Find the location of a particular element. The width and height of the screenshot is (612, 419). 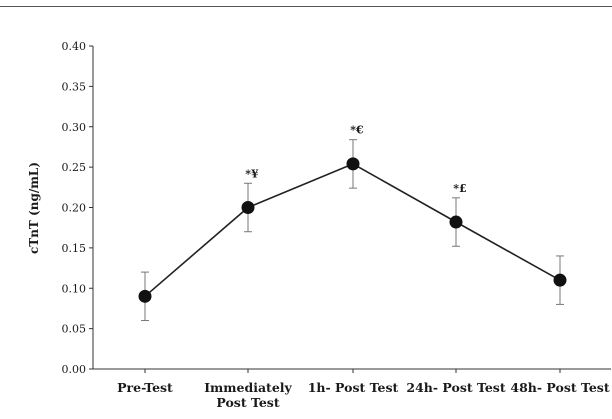

y-tick-label: 0.35 is located at coordinates (74, 86).